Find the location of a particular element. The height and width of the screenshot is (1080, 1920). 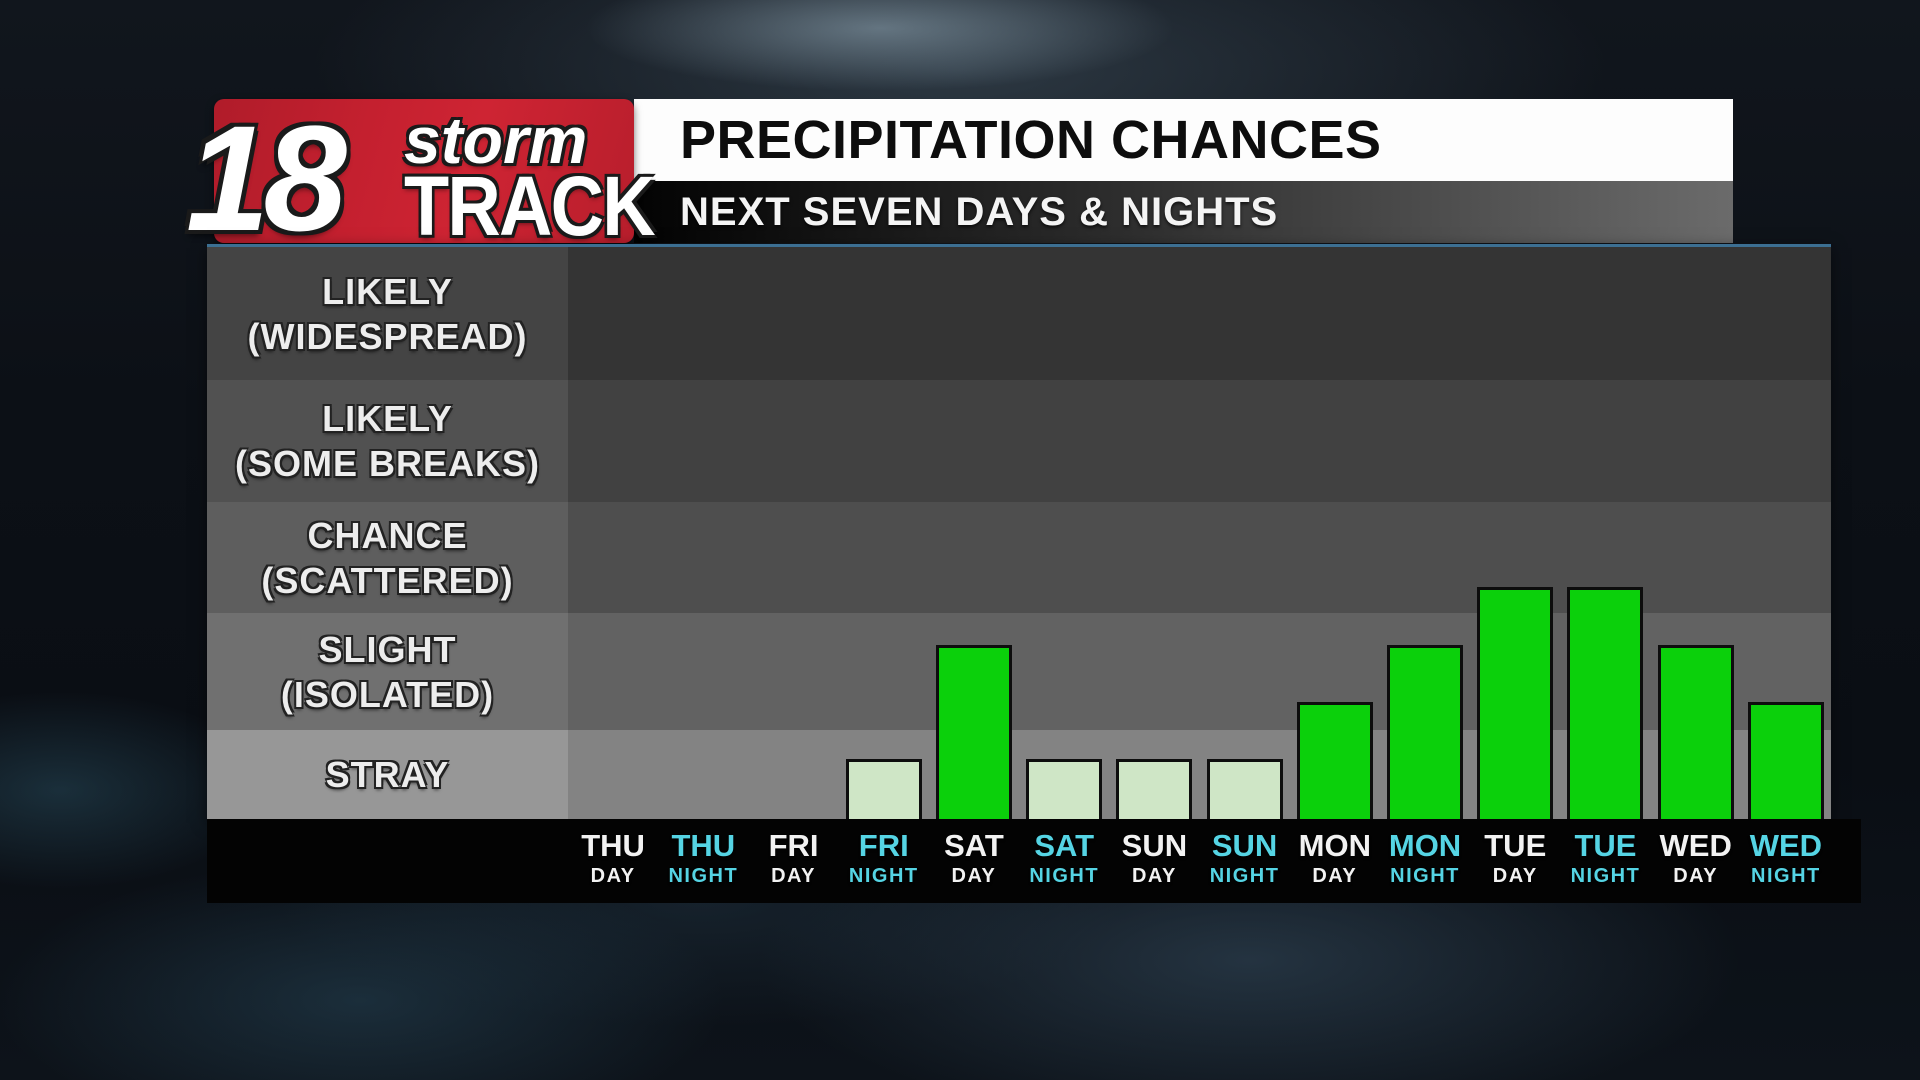

axis-label-tue-day: TUE DAY is located at coordinates (1515, 857).